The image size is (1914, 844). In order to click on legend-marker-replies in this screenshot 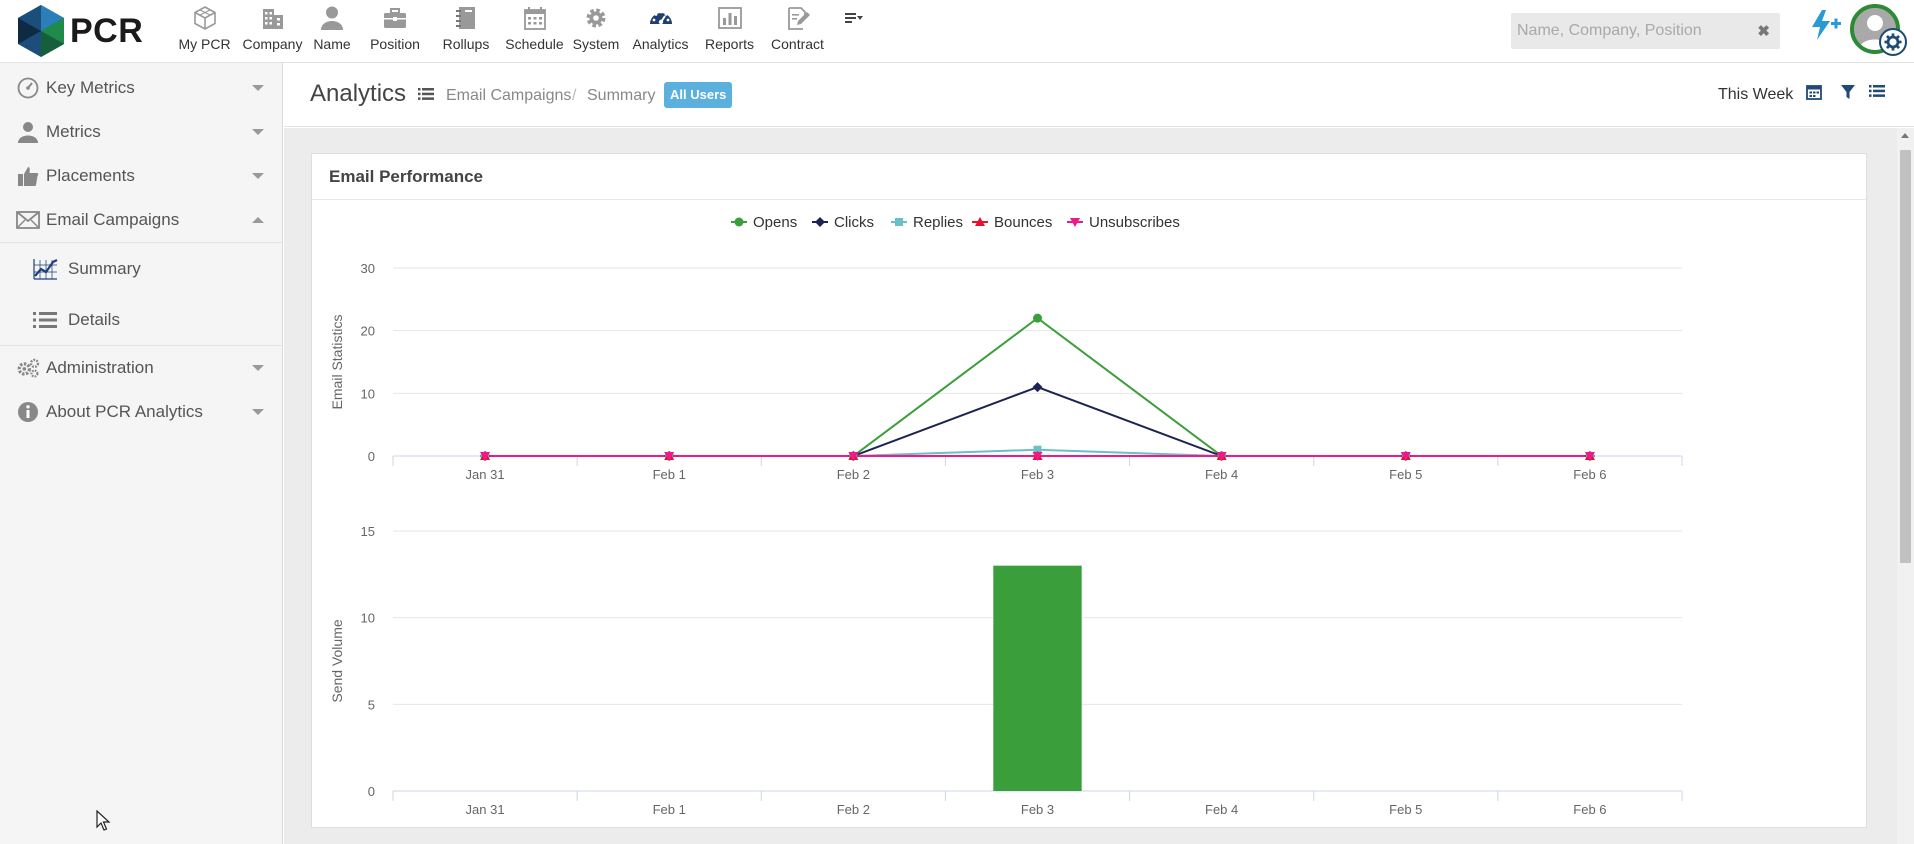, I will do `click(899, 222)`.